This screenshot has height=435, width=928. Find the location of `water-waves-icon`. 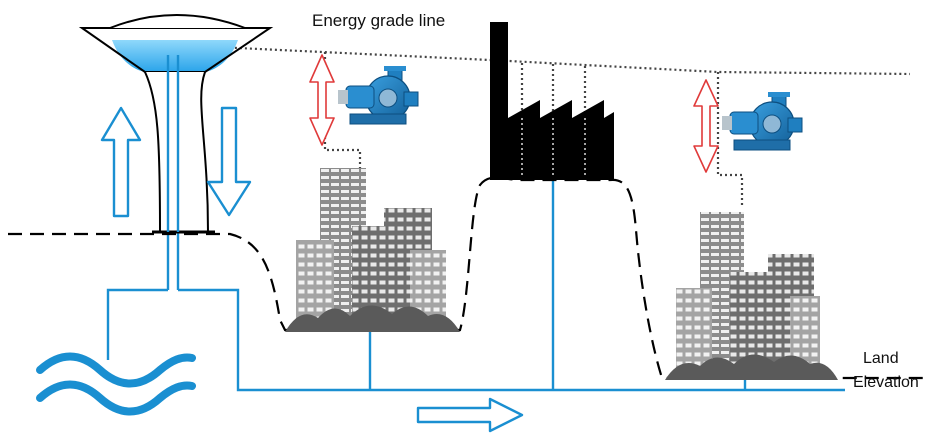

water-waves-icon is located at coordinates (116, 384).